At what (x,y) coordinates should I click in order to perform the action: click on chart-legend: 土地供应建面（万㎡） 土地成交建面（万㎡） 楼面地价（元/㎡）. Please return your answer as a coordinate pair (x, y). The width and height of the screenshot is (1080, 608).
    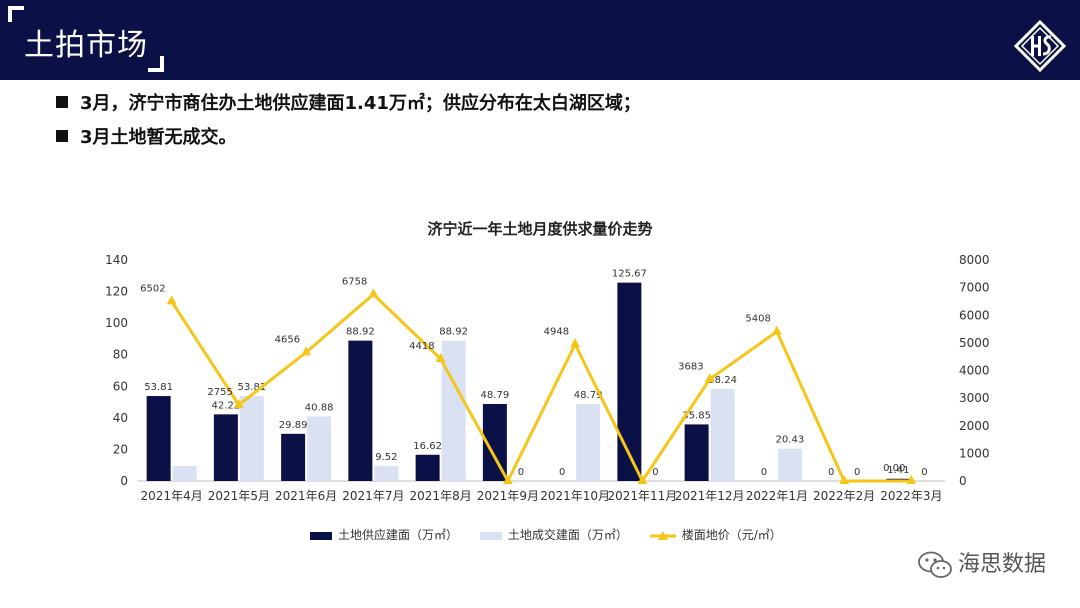
    Looking at the image, I should click on (555, 534).